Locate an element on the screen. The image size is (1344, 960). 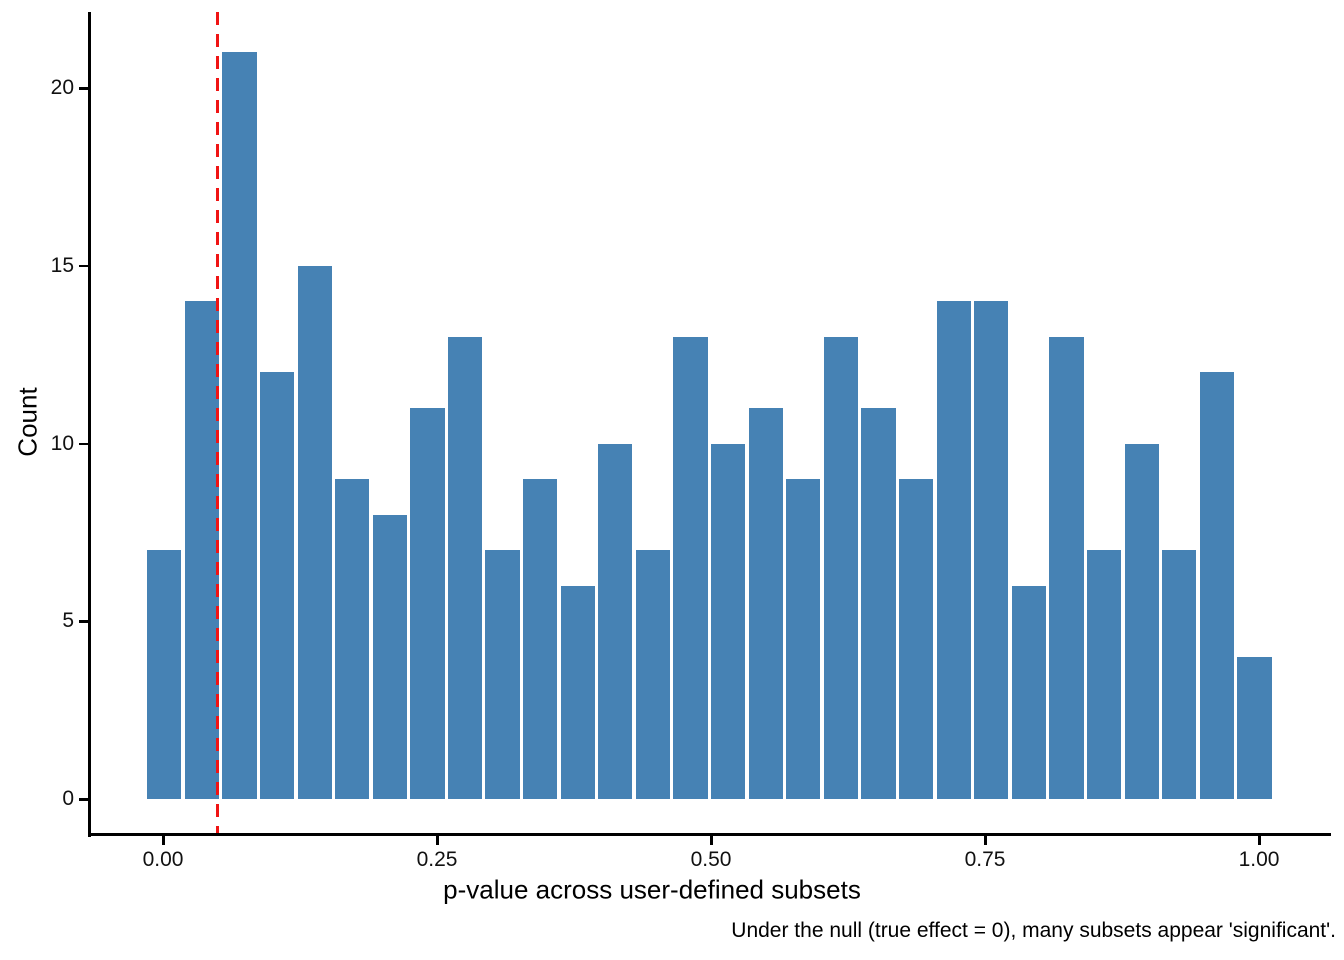
y-axis-tick-label: 10 is located at coordinates (62, 443).